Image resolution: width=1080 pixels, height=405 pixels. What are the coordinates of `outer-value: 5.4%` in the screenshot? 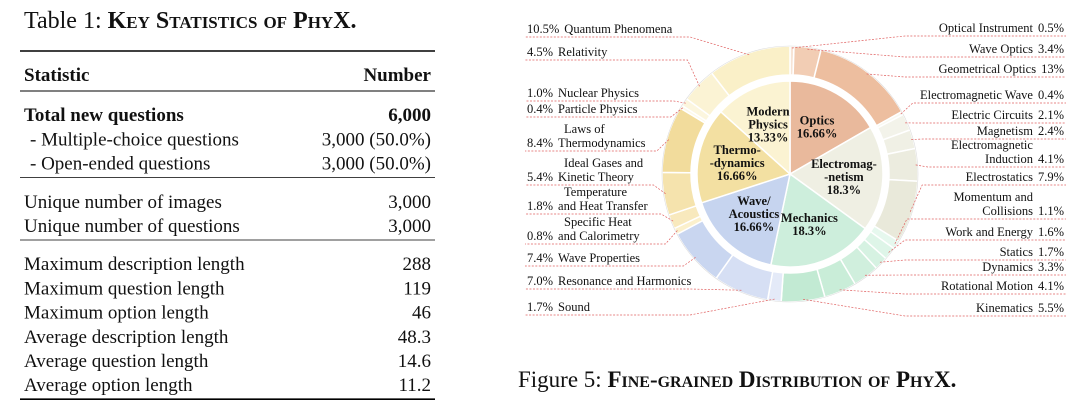 It's located at (540, 177).